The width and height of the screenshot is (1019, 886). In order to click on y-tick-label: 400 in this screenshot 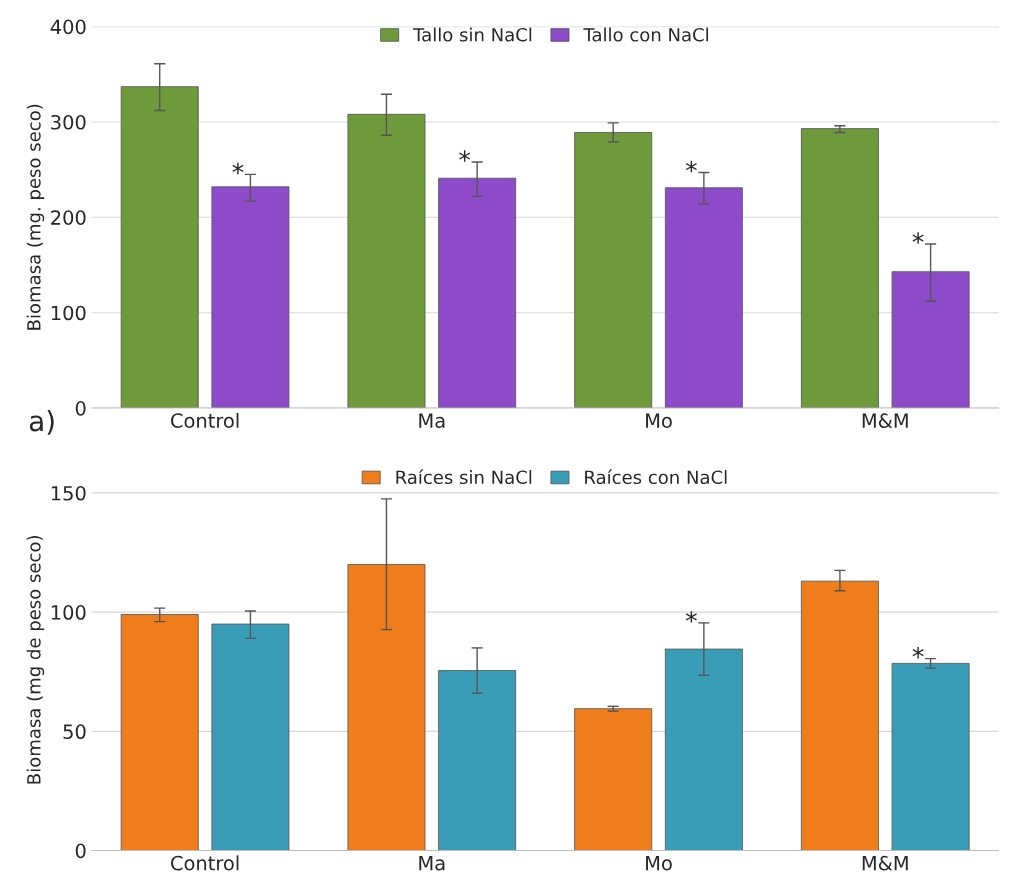, I will do `click(68, 27)`.